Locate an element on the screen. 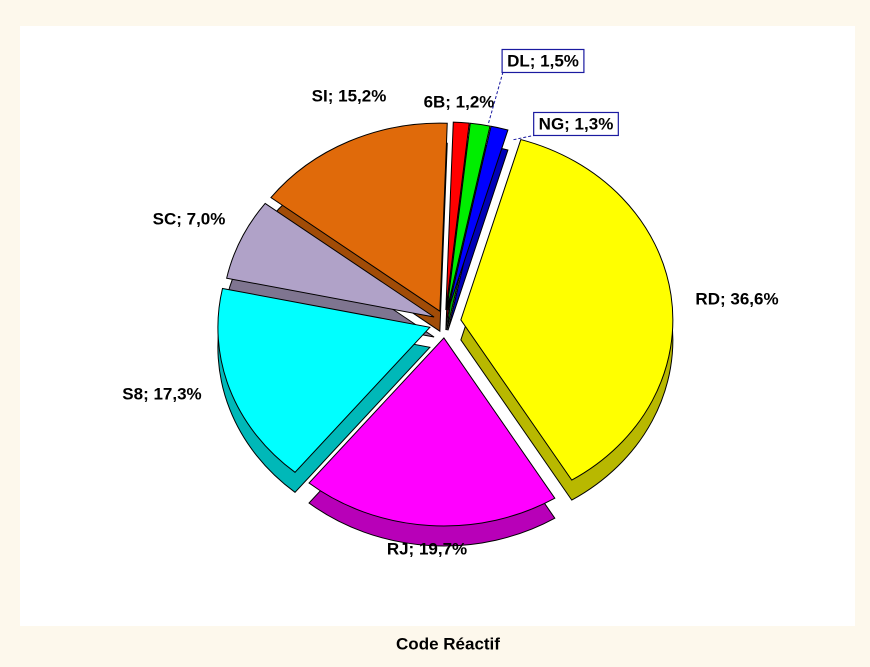  data-label: S8; 17,3% is located at coordinates (161, 393).